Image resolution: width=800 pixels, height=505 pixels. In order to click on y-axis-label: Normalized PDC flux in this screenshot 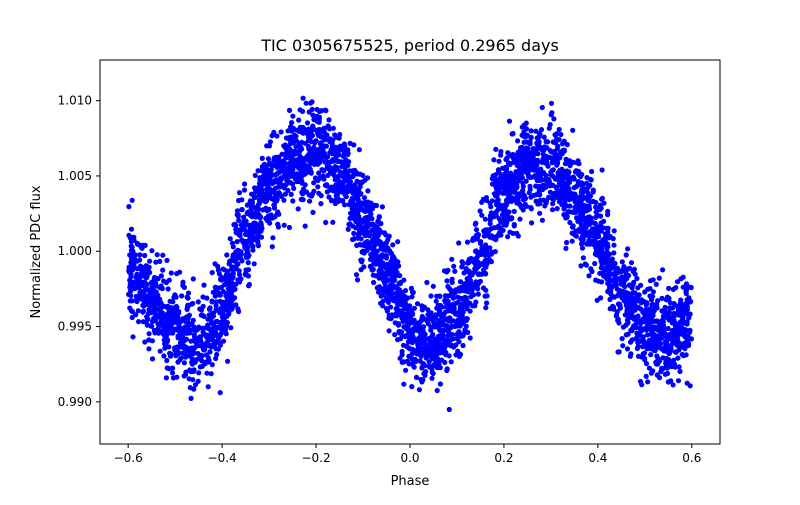, I will do `click(36, 251)`.